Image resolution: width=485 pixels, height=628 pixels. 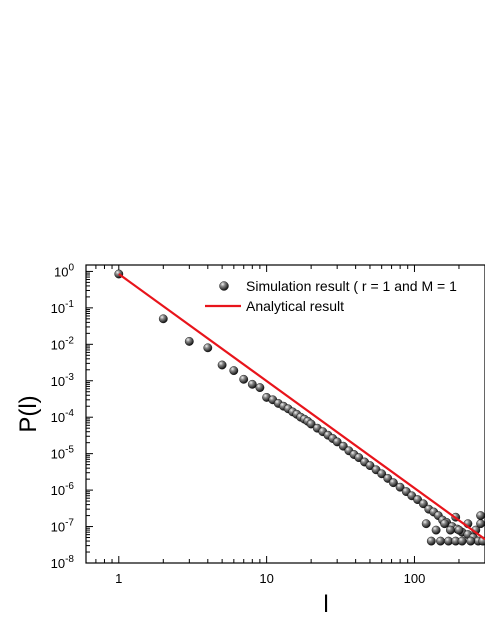 I want to click on y-tick-label: 10⁻¹, so click(x=63, y=307).